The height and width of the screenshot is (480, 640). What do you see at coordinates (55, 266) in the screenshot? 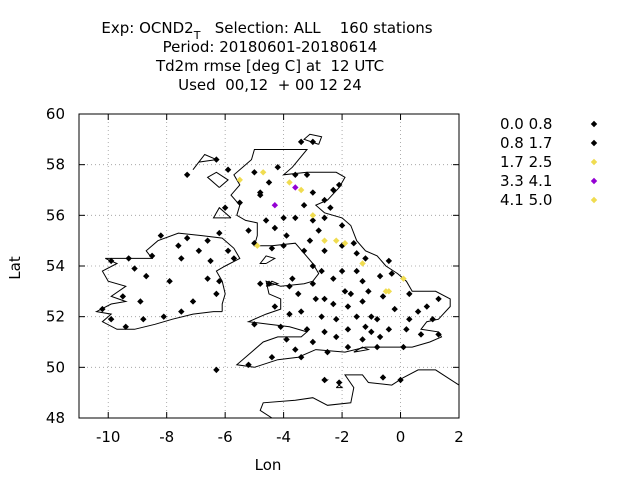
I see `y-tick-label: 54` at bounding box center [55, 266].